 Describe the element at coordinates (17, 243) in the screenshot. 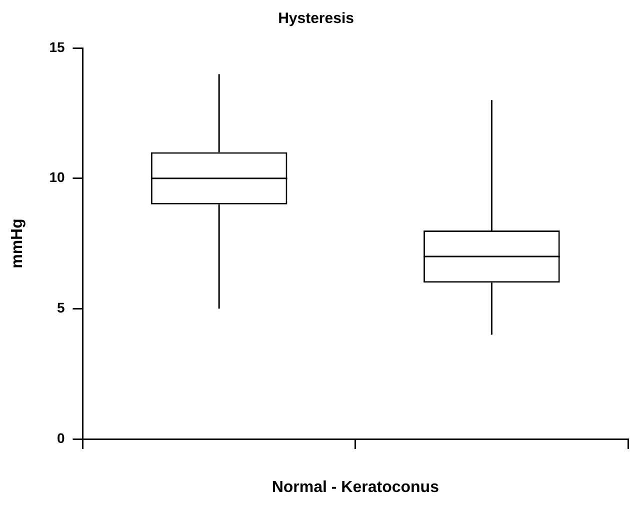

I see `y-axis-title: mmHg` at that location.